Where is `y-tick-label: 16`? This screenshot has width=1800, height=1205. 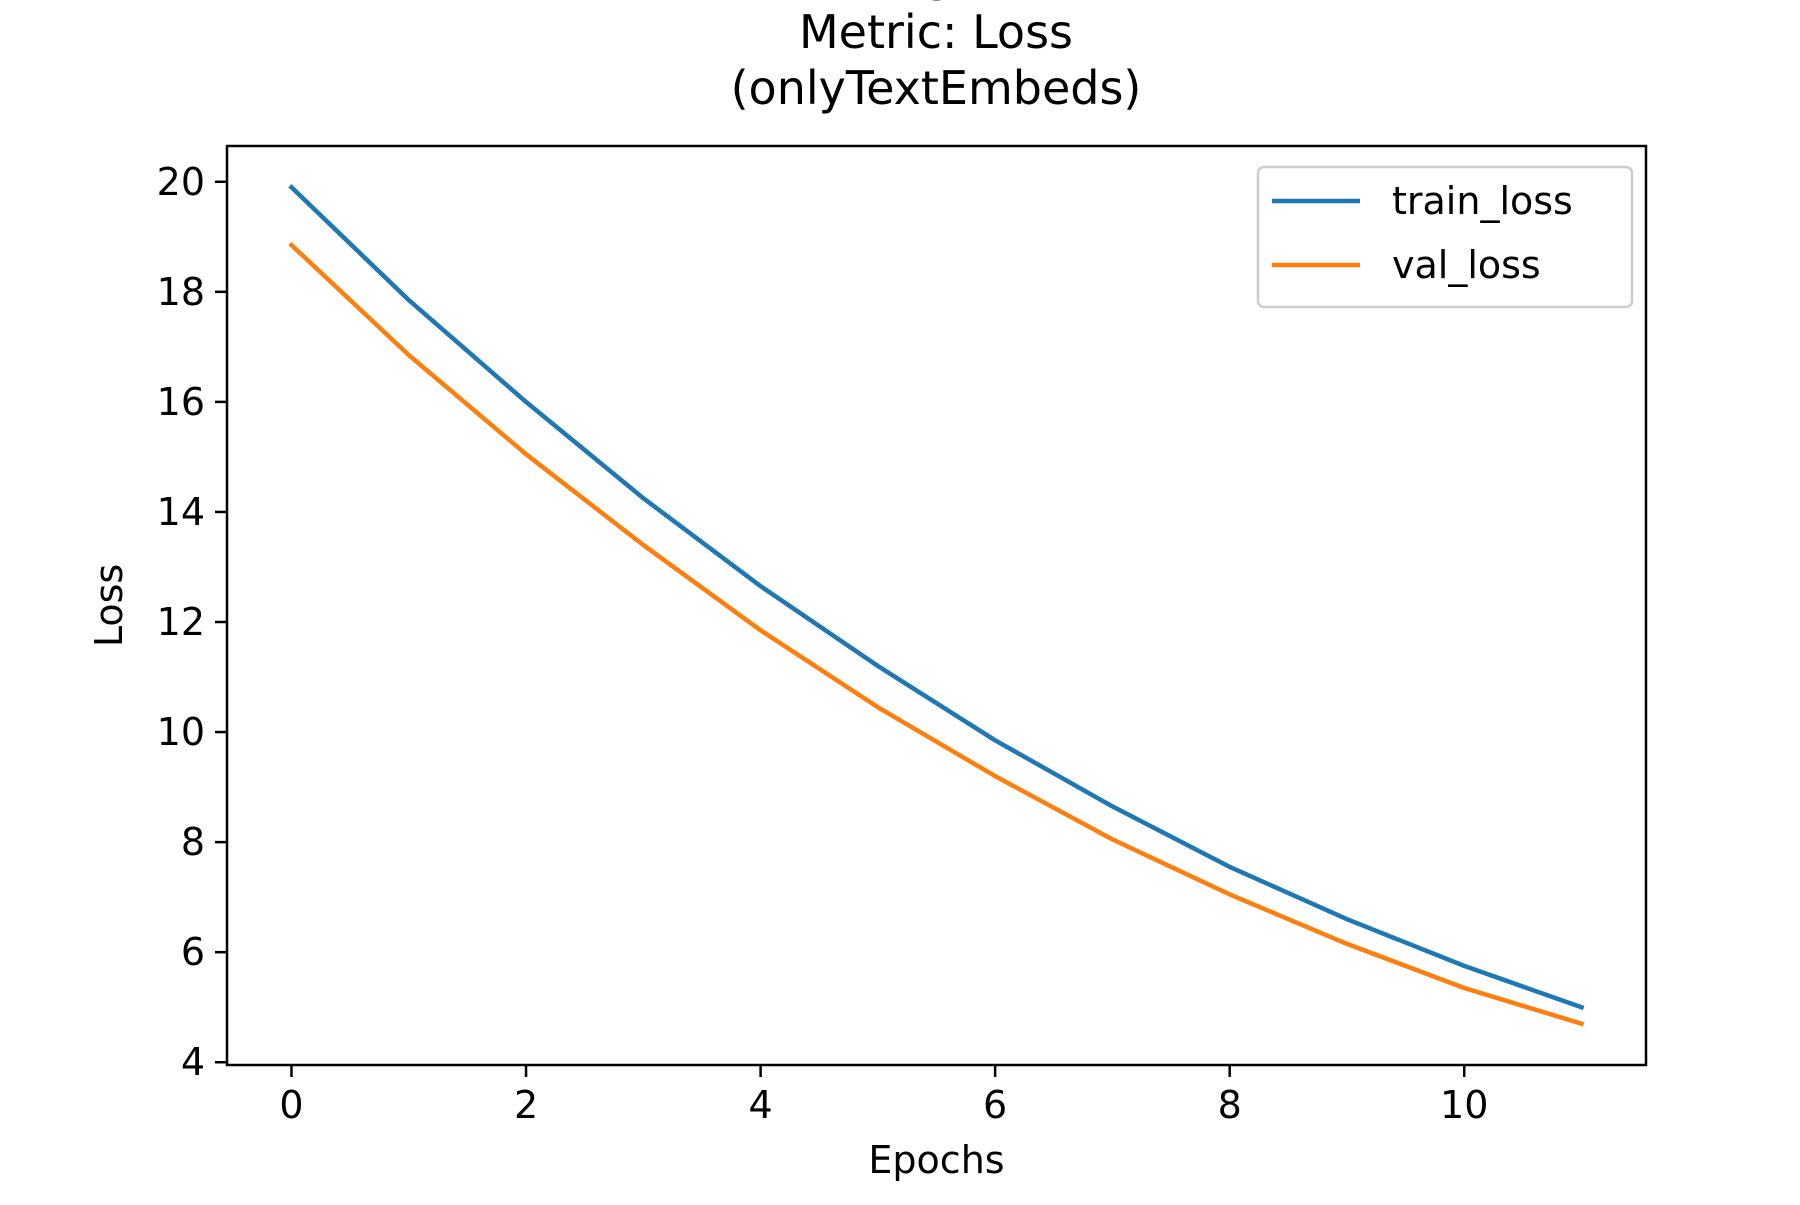
y-tick-label: 16 is located at coordinates (181, 402).